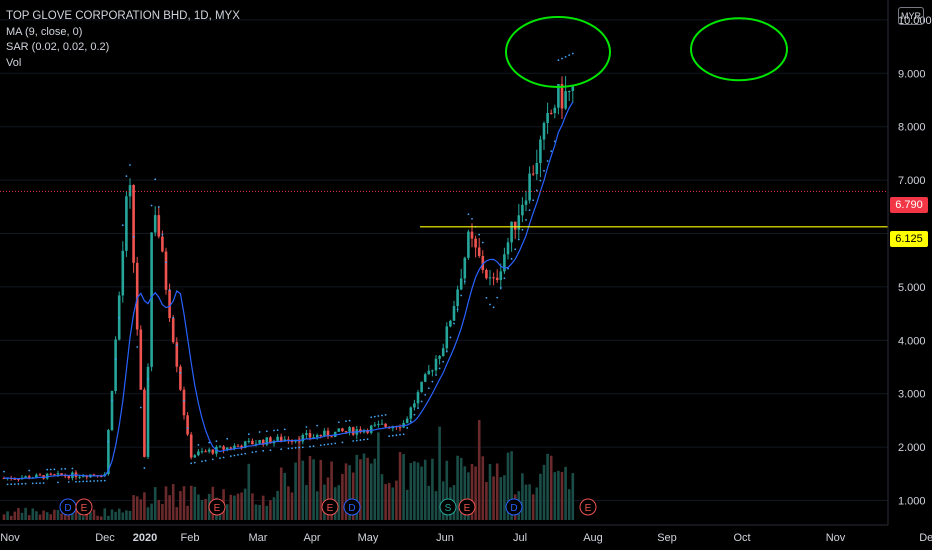 The width and height of the screenshot is (932, 550). What do you see at coordinates (912, 288) in the screenshot?
I see `y-tick-label: 5.000` at bounding box center [912, 288].